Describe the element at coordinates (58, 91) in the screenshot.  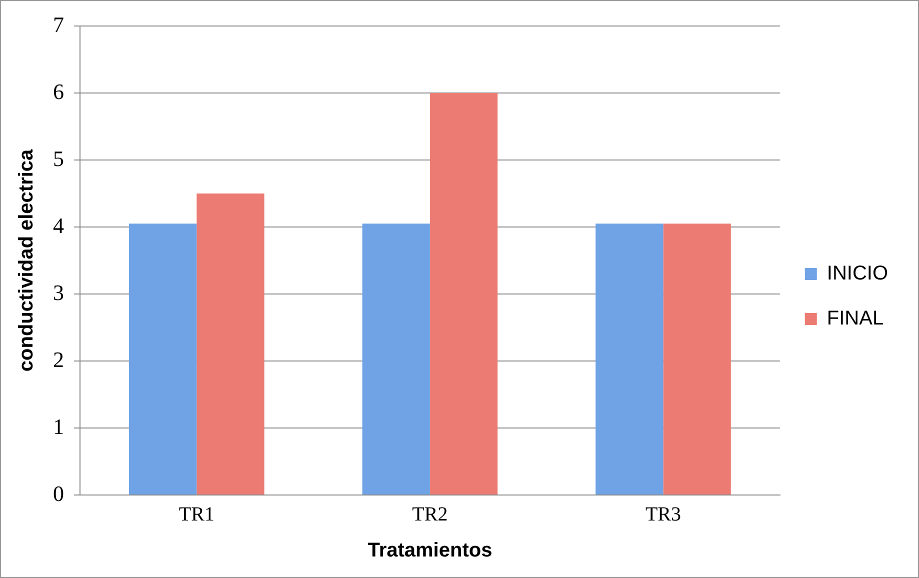
I see `y-tick-label: 6` at that location.